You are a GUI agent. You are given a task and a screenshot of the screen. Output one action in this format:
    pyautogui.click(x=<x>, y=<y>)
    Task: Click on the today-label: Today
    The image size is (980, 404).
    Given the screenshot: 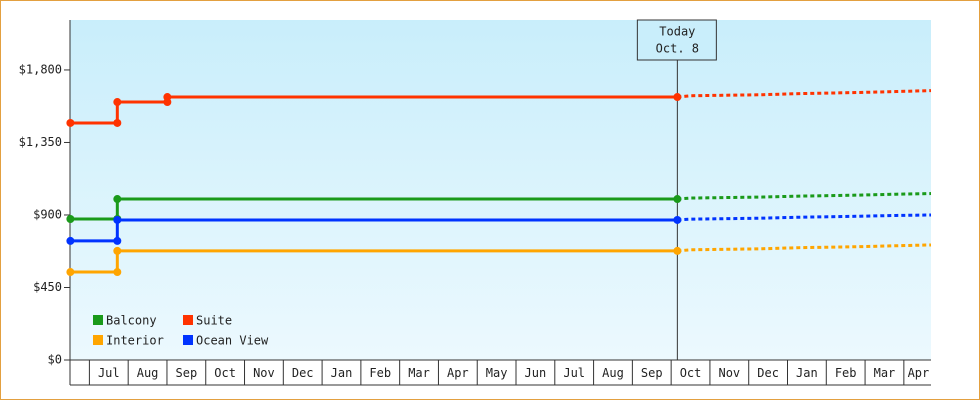 What is the action you would take?
    pyautogui.click(x=677, y=32)
    